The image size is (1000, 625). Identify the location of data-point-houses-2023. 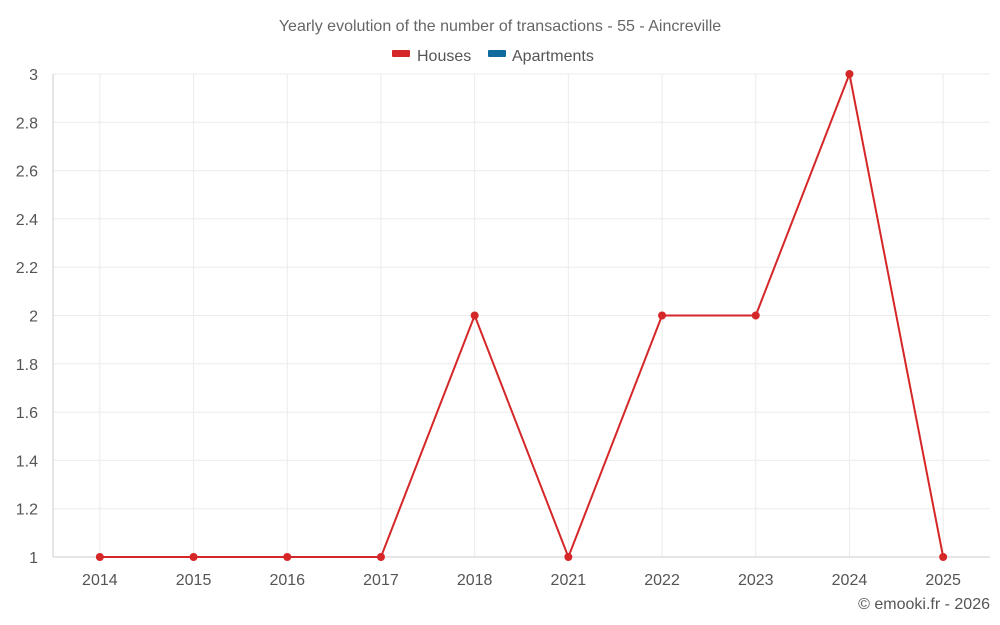
(755, 315).